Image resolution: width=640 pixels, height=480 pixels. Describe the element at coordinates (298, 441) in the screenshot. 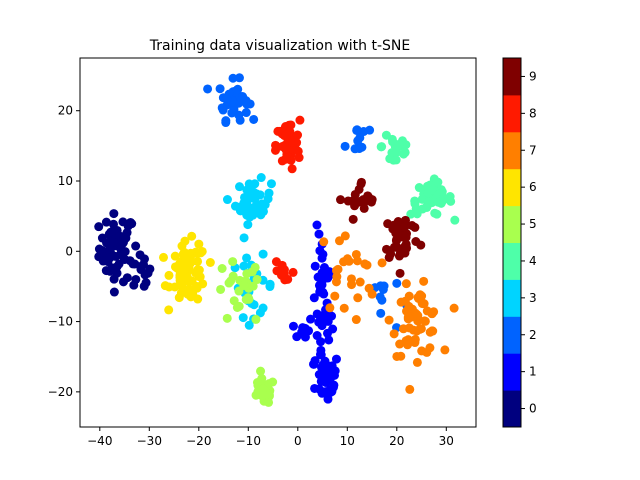

I see `x-tick-label: 0` at that location.